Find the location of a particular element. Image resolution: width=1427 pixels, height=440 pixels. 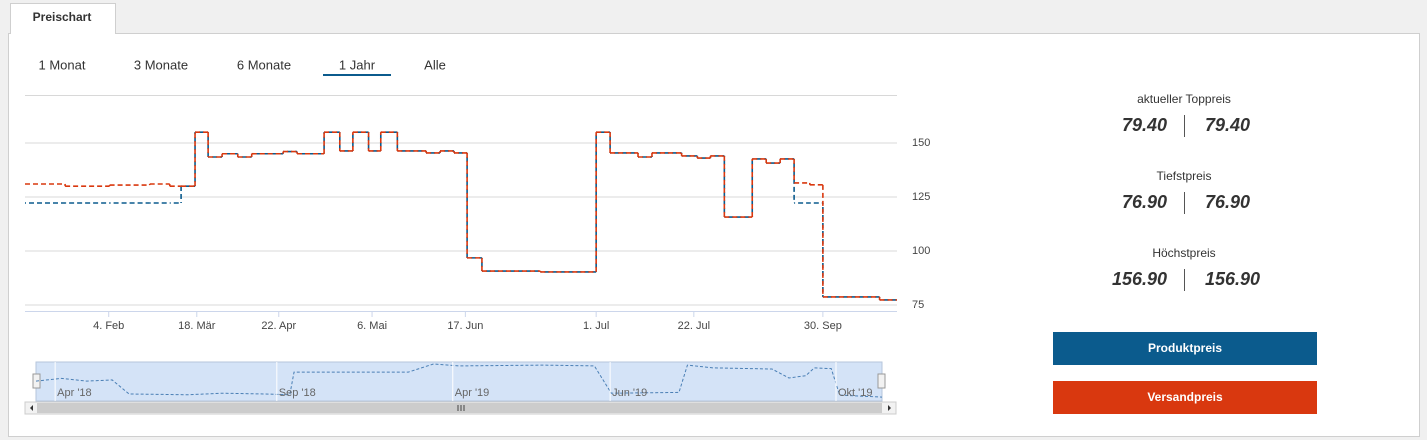

y-tick-label: 125 is located at coordinates (921, 197).